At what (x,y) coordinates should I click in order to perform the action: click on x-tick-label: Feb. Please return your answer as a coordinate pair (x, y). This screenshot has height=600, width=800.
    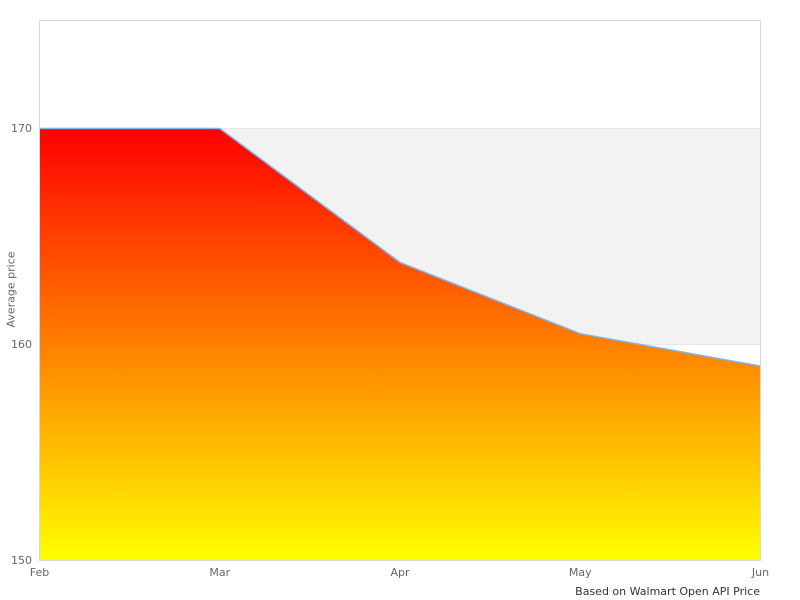
    Looking at the image, I should click on (39, 572).